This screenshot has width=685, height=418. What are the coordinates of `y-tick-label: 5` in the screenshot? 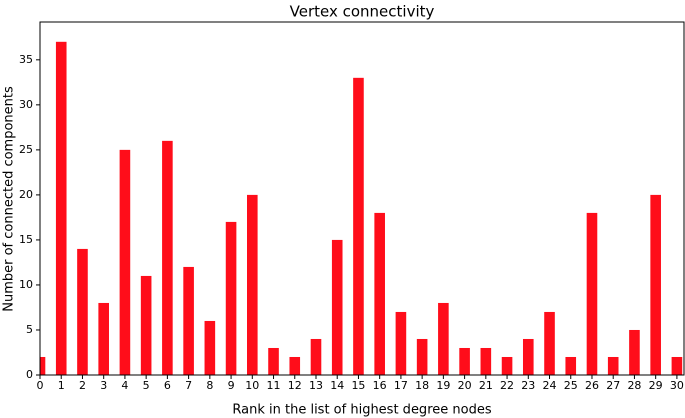 It's located at (29, 329).